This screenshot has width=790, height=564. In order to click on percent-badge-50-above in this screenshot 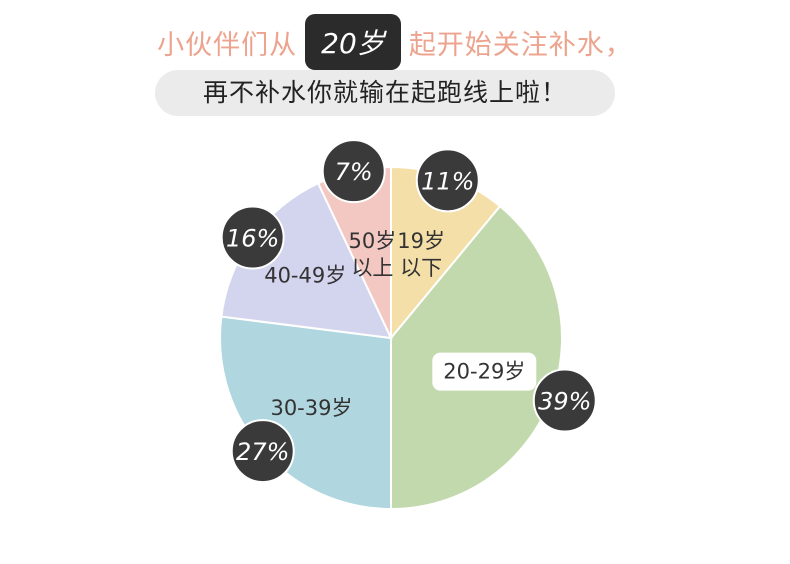, I will do `click(353, 171)`.